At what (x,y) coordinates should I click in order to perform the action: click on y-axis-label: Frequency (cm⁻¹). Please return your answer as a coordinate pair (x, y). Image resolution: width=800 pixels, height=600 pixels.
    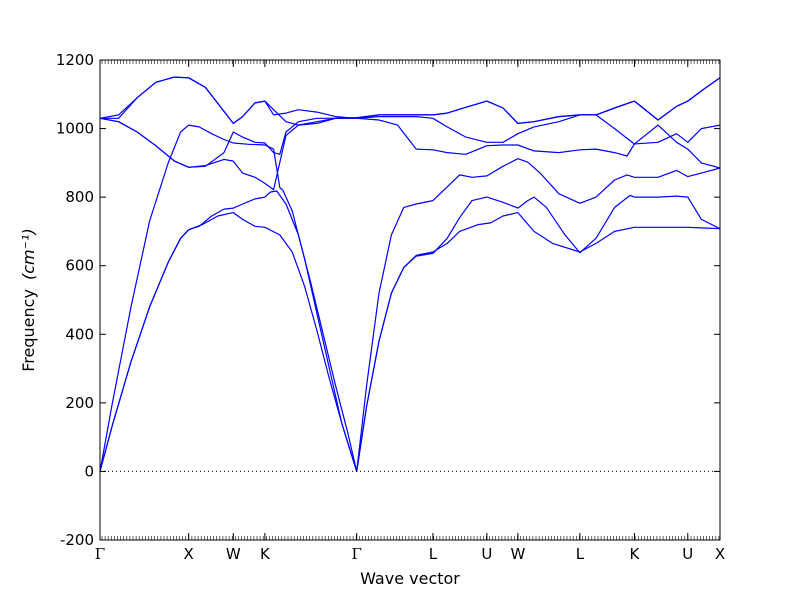
    Looking at the image, I should click on (28, 299).